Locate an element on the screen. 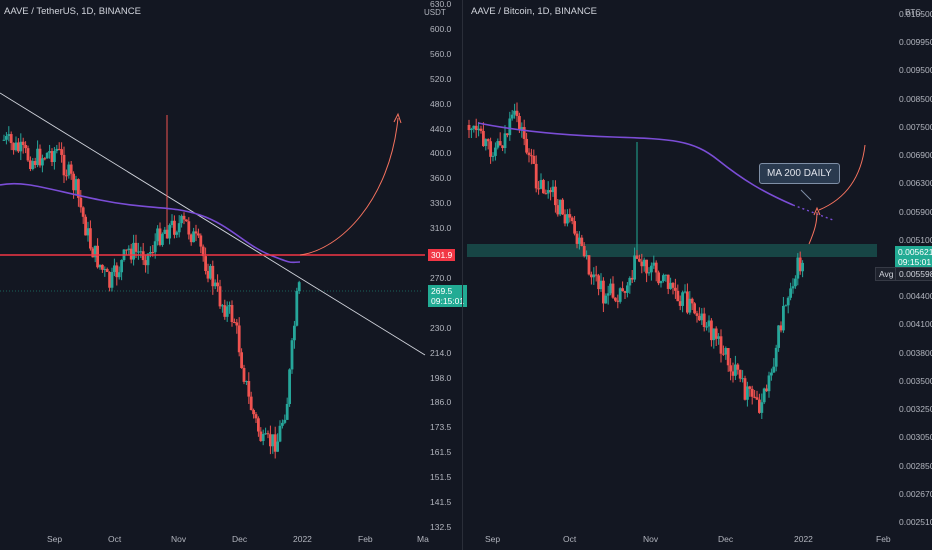 Image resolution: width=932 pixels, height=550 pixels. time-axis-tick: Oct is located at coordinates (570, 539).